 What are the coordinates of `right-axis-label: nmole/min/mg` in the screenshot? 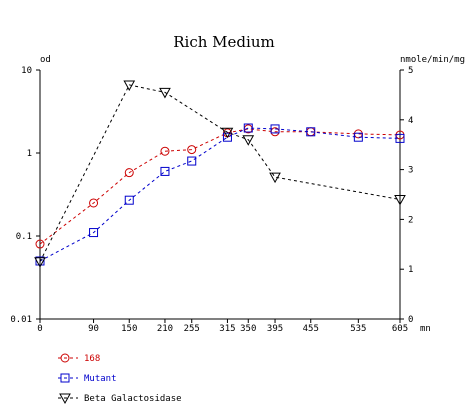 It's located at (432, 60).